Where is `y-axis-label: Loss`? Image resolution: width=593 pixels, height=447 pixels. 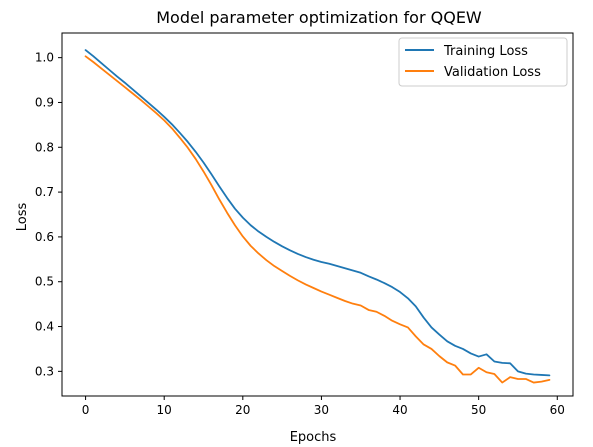
y-axis-label: Loss is located at coordinates (22, 217).